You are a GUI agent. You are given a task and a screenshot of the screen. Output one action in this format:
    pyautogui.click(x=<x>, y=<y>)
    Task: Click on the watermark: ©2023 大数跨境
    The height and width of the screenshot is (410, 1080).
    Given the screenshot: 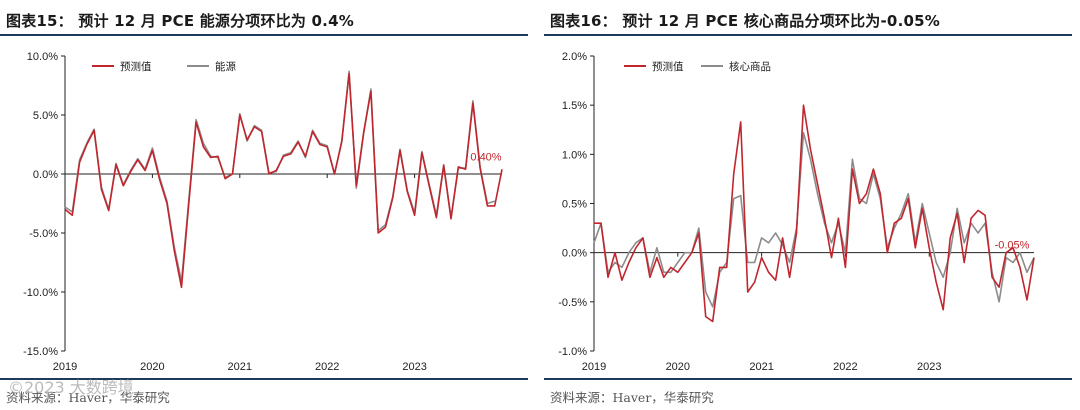 What is the action you would take?
    pyautogui.click(x=71, y=387)
    